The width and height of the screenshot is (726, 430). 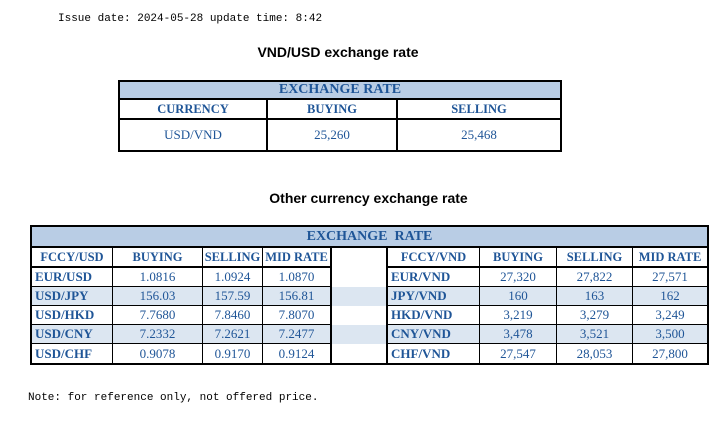 I want to click on selling-cell: 3,279, so click(x=595, y=315).